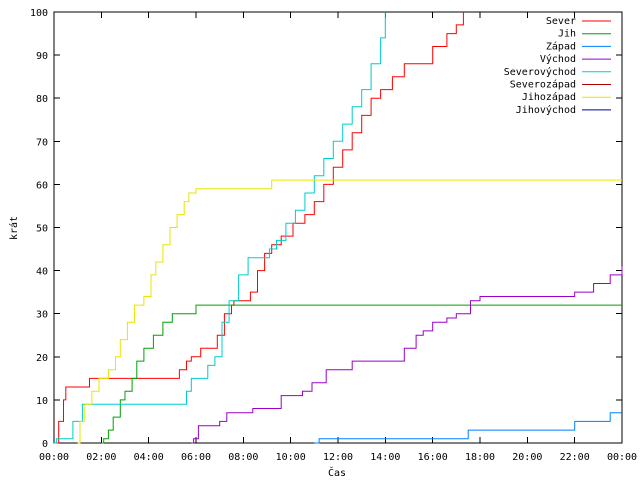  Describe the element at coordinates (42, 185) in the screenshot. I see `y-tick-label: 60` at that location.